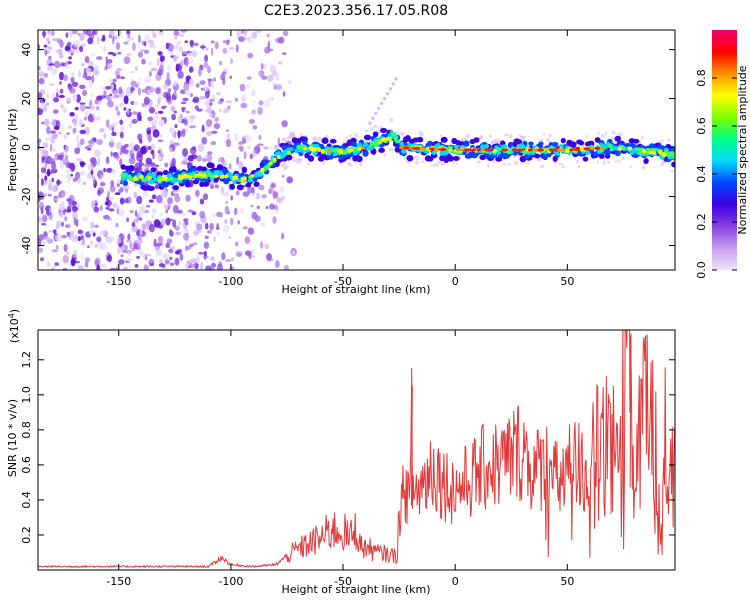  I want to click on x-tick-label: 0, so click(455, 581).